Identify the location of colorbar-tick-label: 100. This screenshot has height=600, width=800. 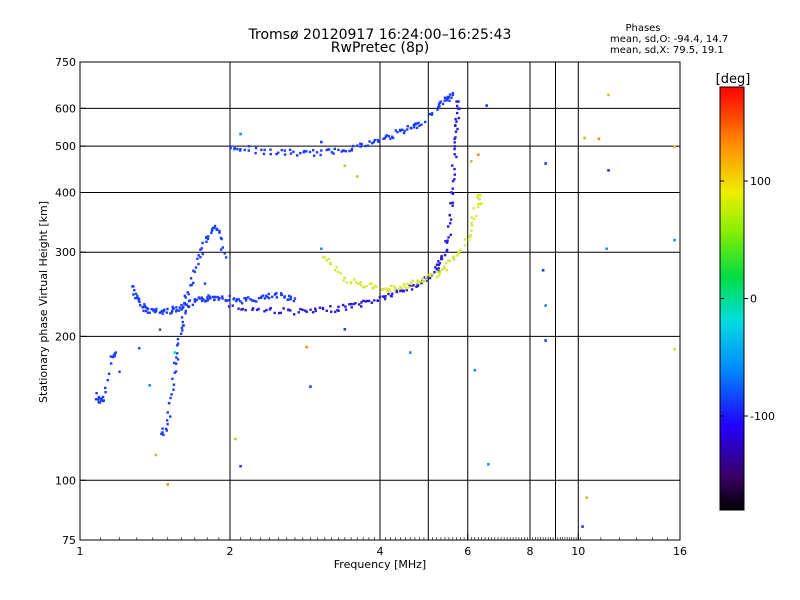
(760, 181).